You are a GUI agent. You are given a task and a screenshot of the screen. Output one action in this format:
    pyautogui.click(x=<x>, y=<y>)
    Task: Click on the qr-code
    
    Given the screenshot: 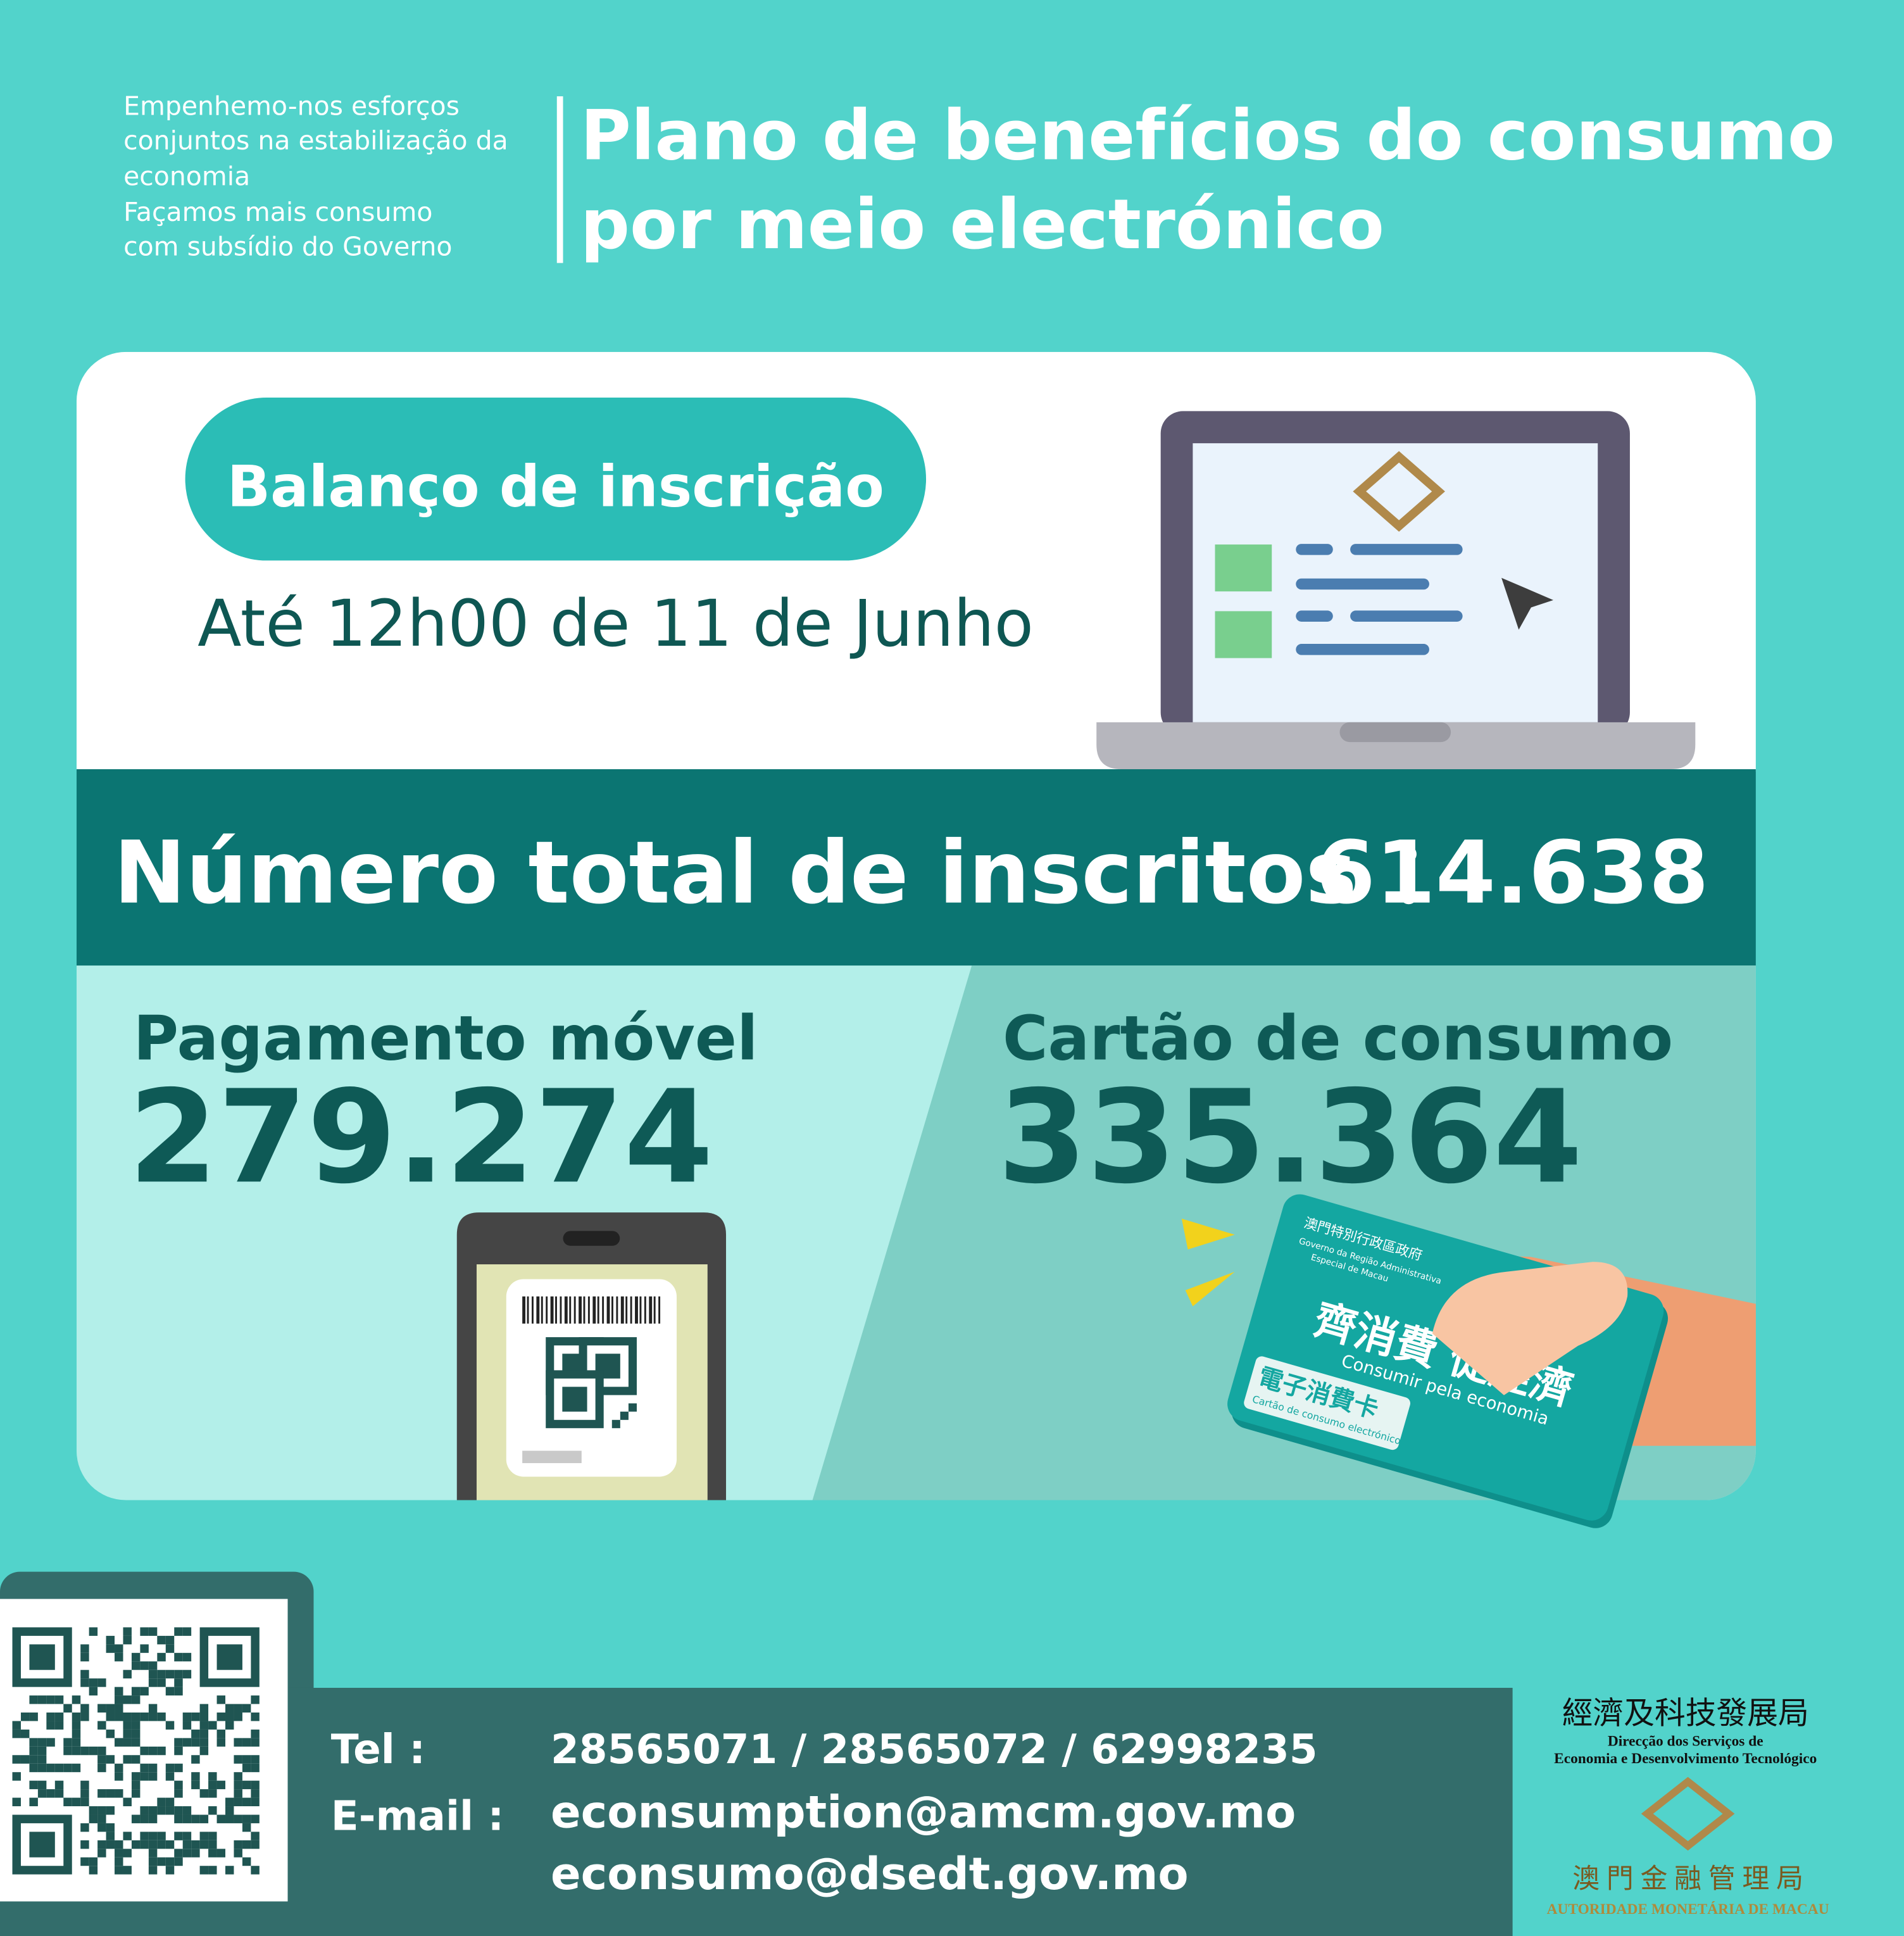 What is the action you would take?
    pyautogui.click(x=136, y=1751)
    